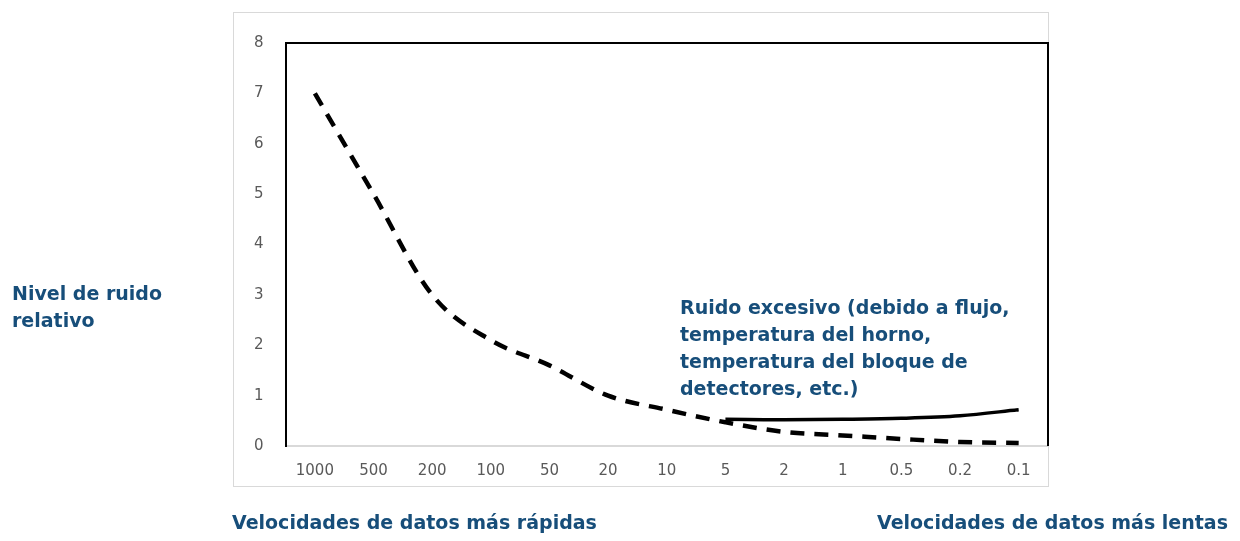 Image resolution: width=1240 pixels, height=541 pixels. What do you see at coordinates (259, 92) in the screenshot?
I see `y-tick-label: 7` at bounding box center [259, 92].